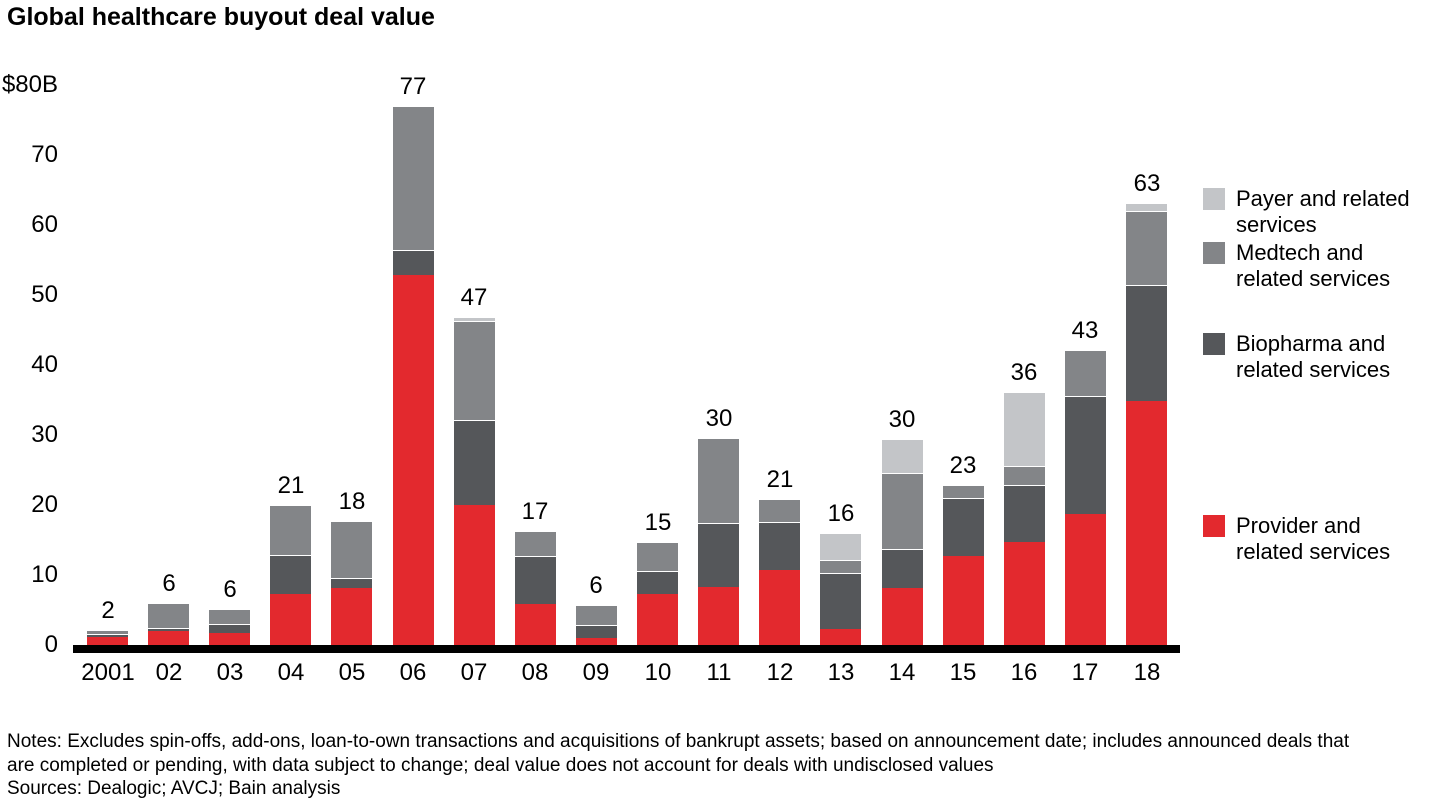 The image size is (1440, 810). Describe the element at coordinates (841, 513) in the screenshot. I see `bar-value-label: 16` at that location.